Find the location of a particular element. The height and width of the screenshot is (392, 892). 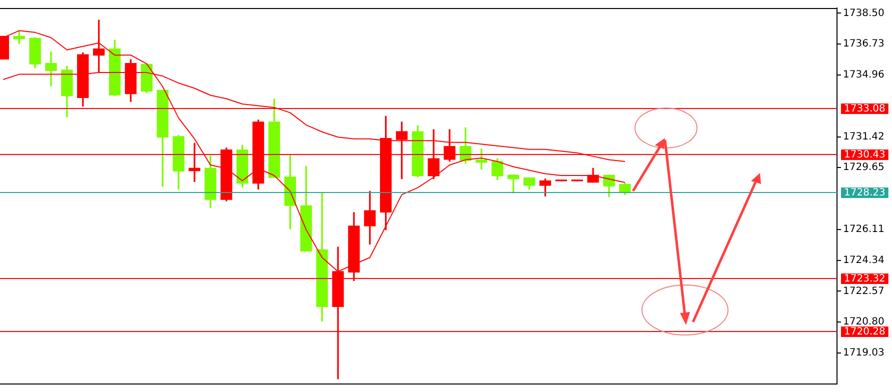

ref-line-label: 1728.23 is located at coordinates (865, 193).